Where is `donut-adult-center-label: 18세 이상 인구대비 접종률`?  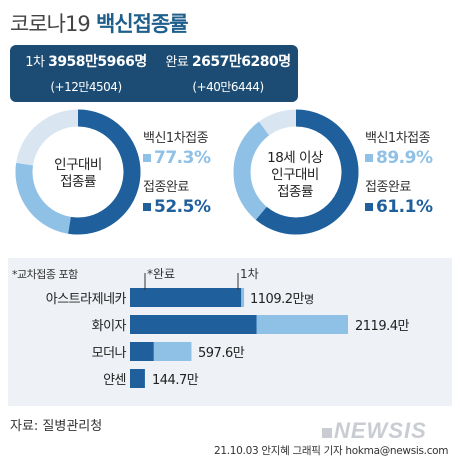 donut-adult-center-label: 18세 이상 인구대비 접종률 is located at coordinates (295, 175).